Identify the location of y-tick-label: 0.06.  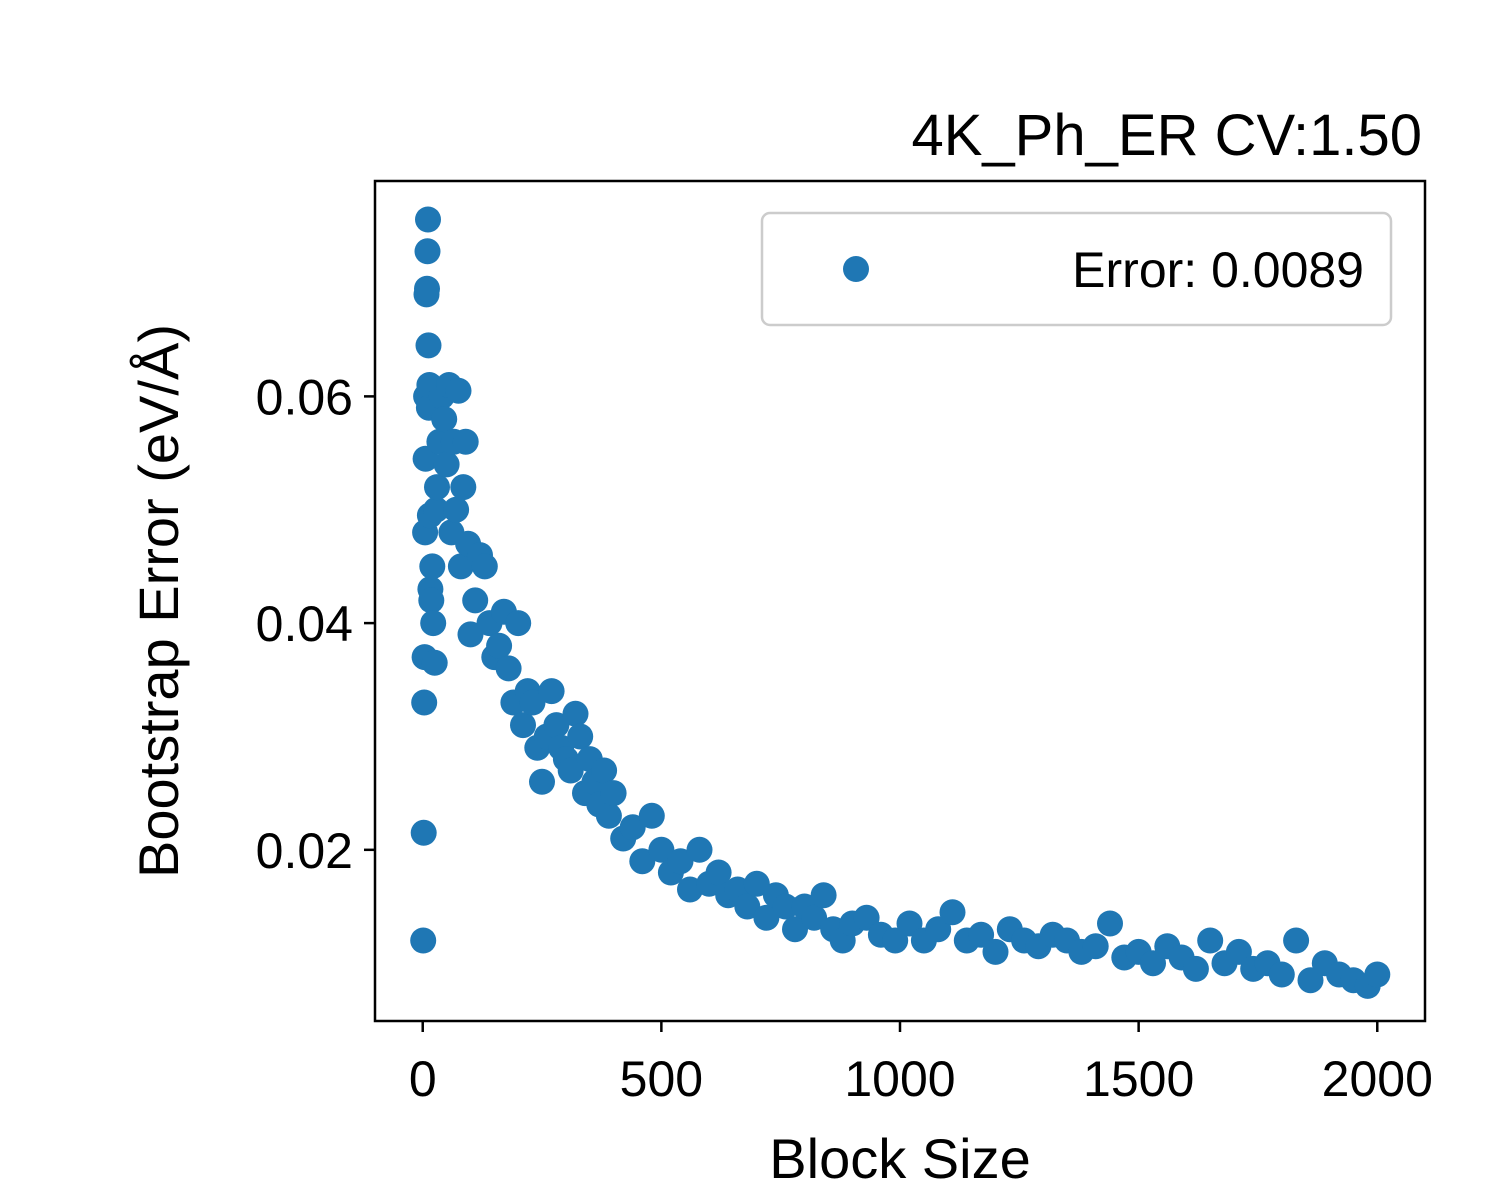
(304, 397).